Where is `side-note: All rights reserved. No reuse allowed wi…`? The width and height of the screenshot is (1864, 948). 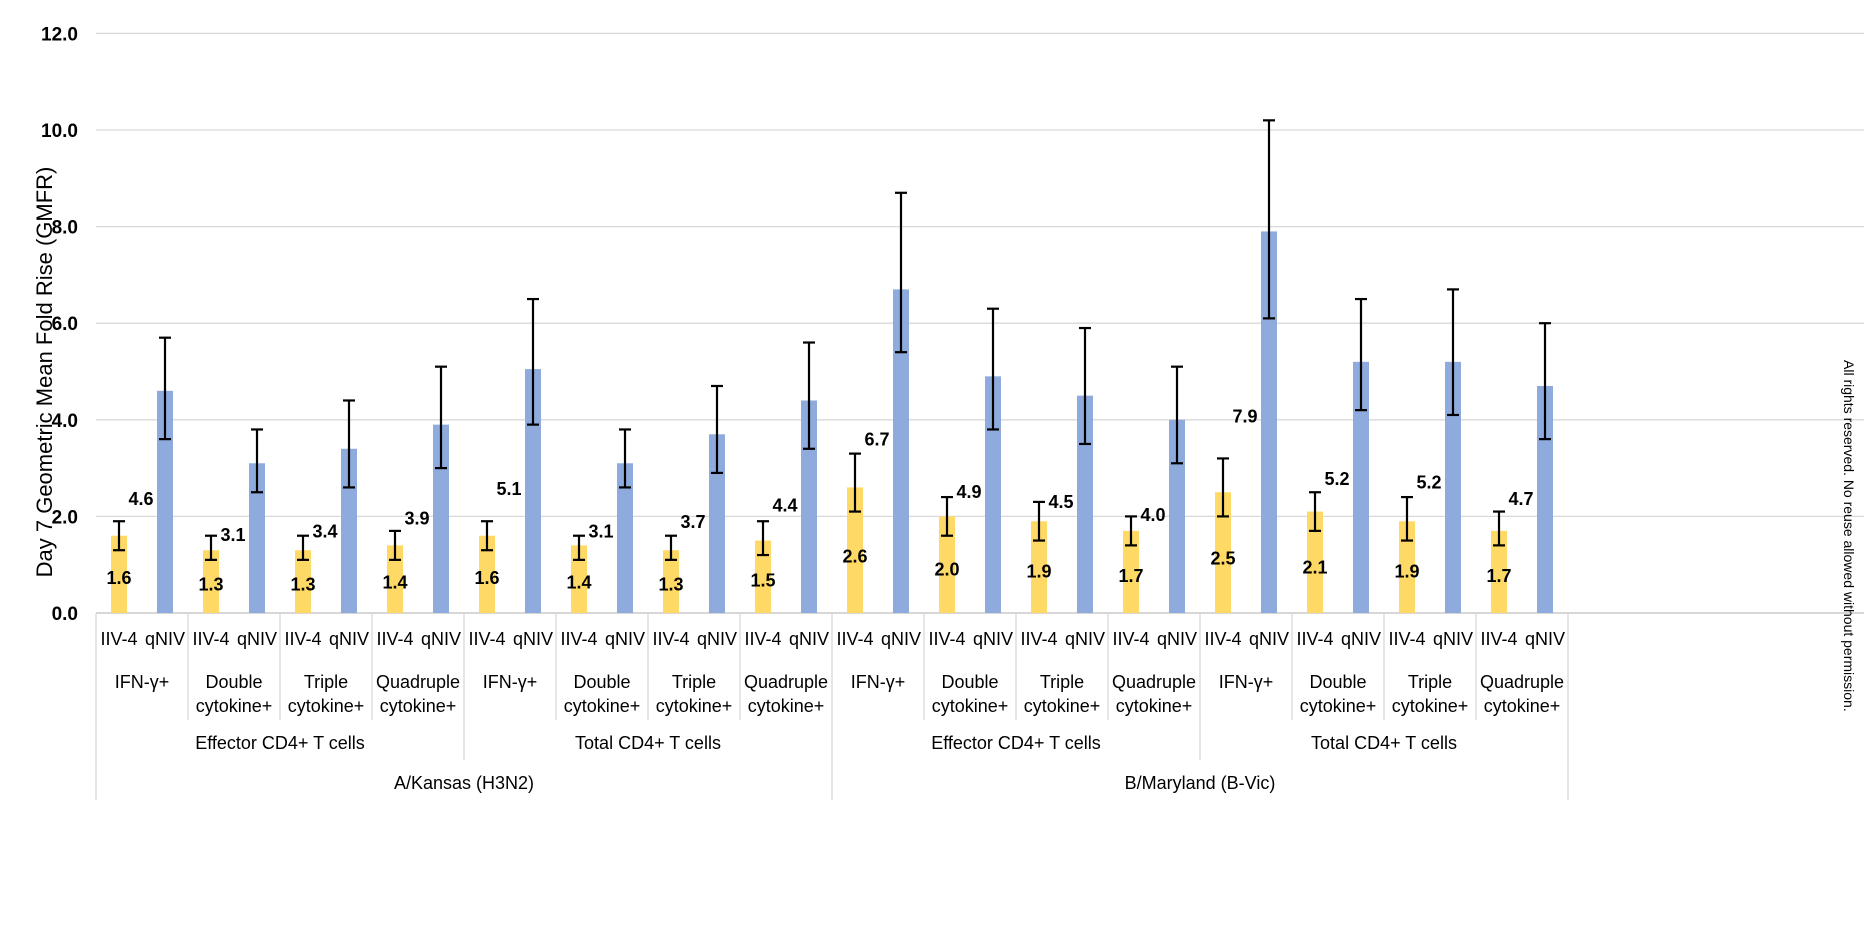
side-note: All rights reserved. No reuse allowed wi… is located at coordinates (1849, 536).